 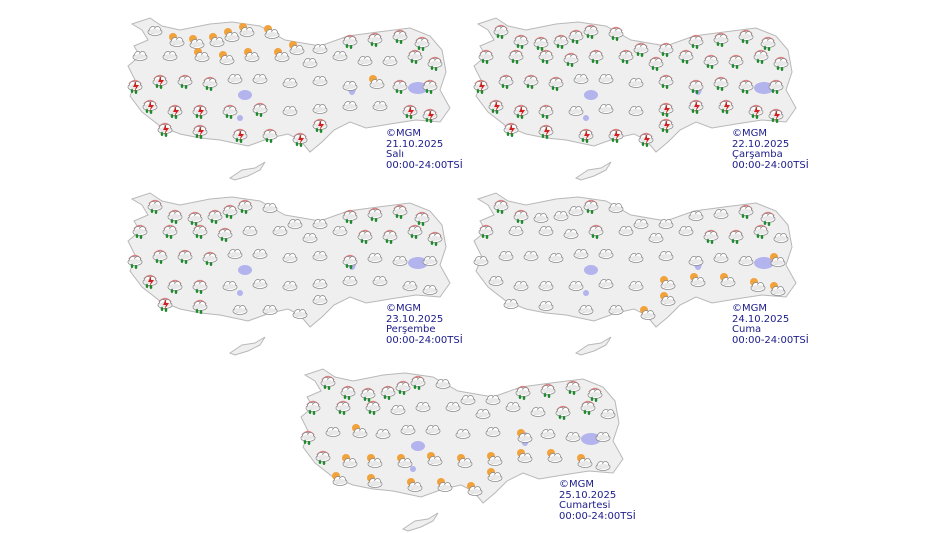 What do you see at coordinates (747, 329) in the screenshot?
I see `weekday: Cuma` at bounding box center [747, 329].